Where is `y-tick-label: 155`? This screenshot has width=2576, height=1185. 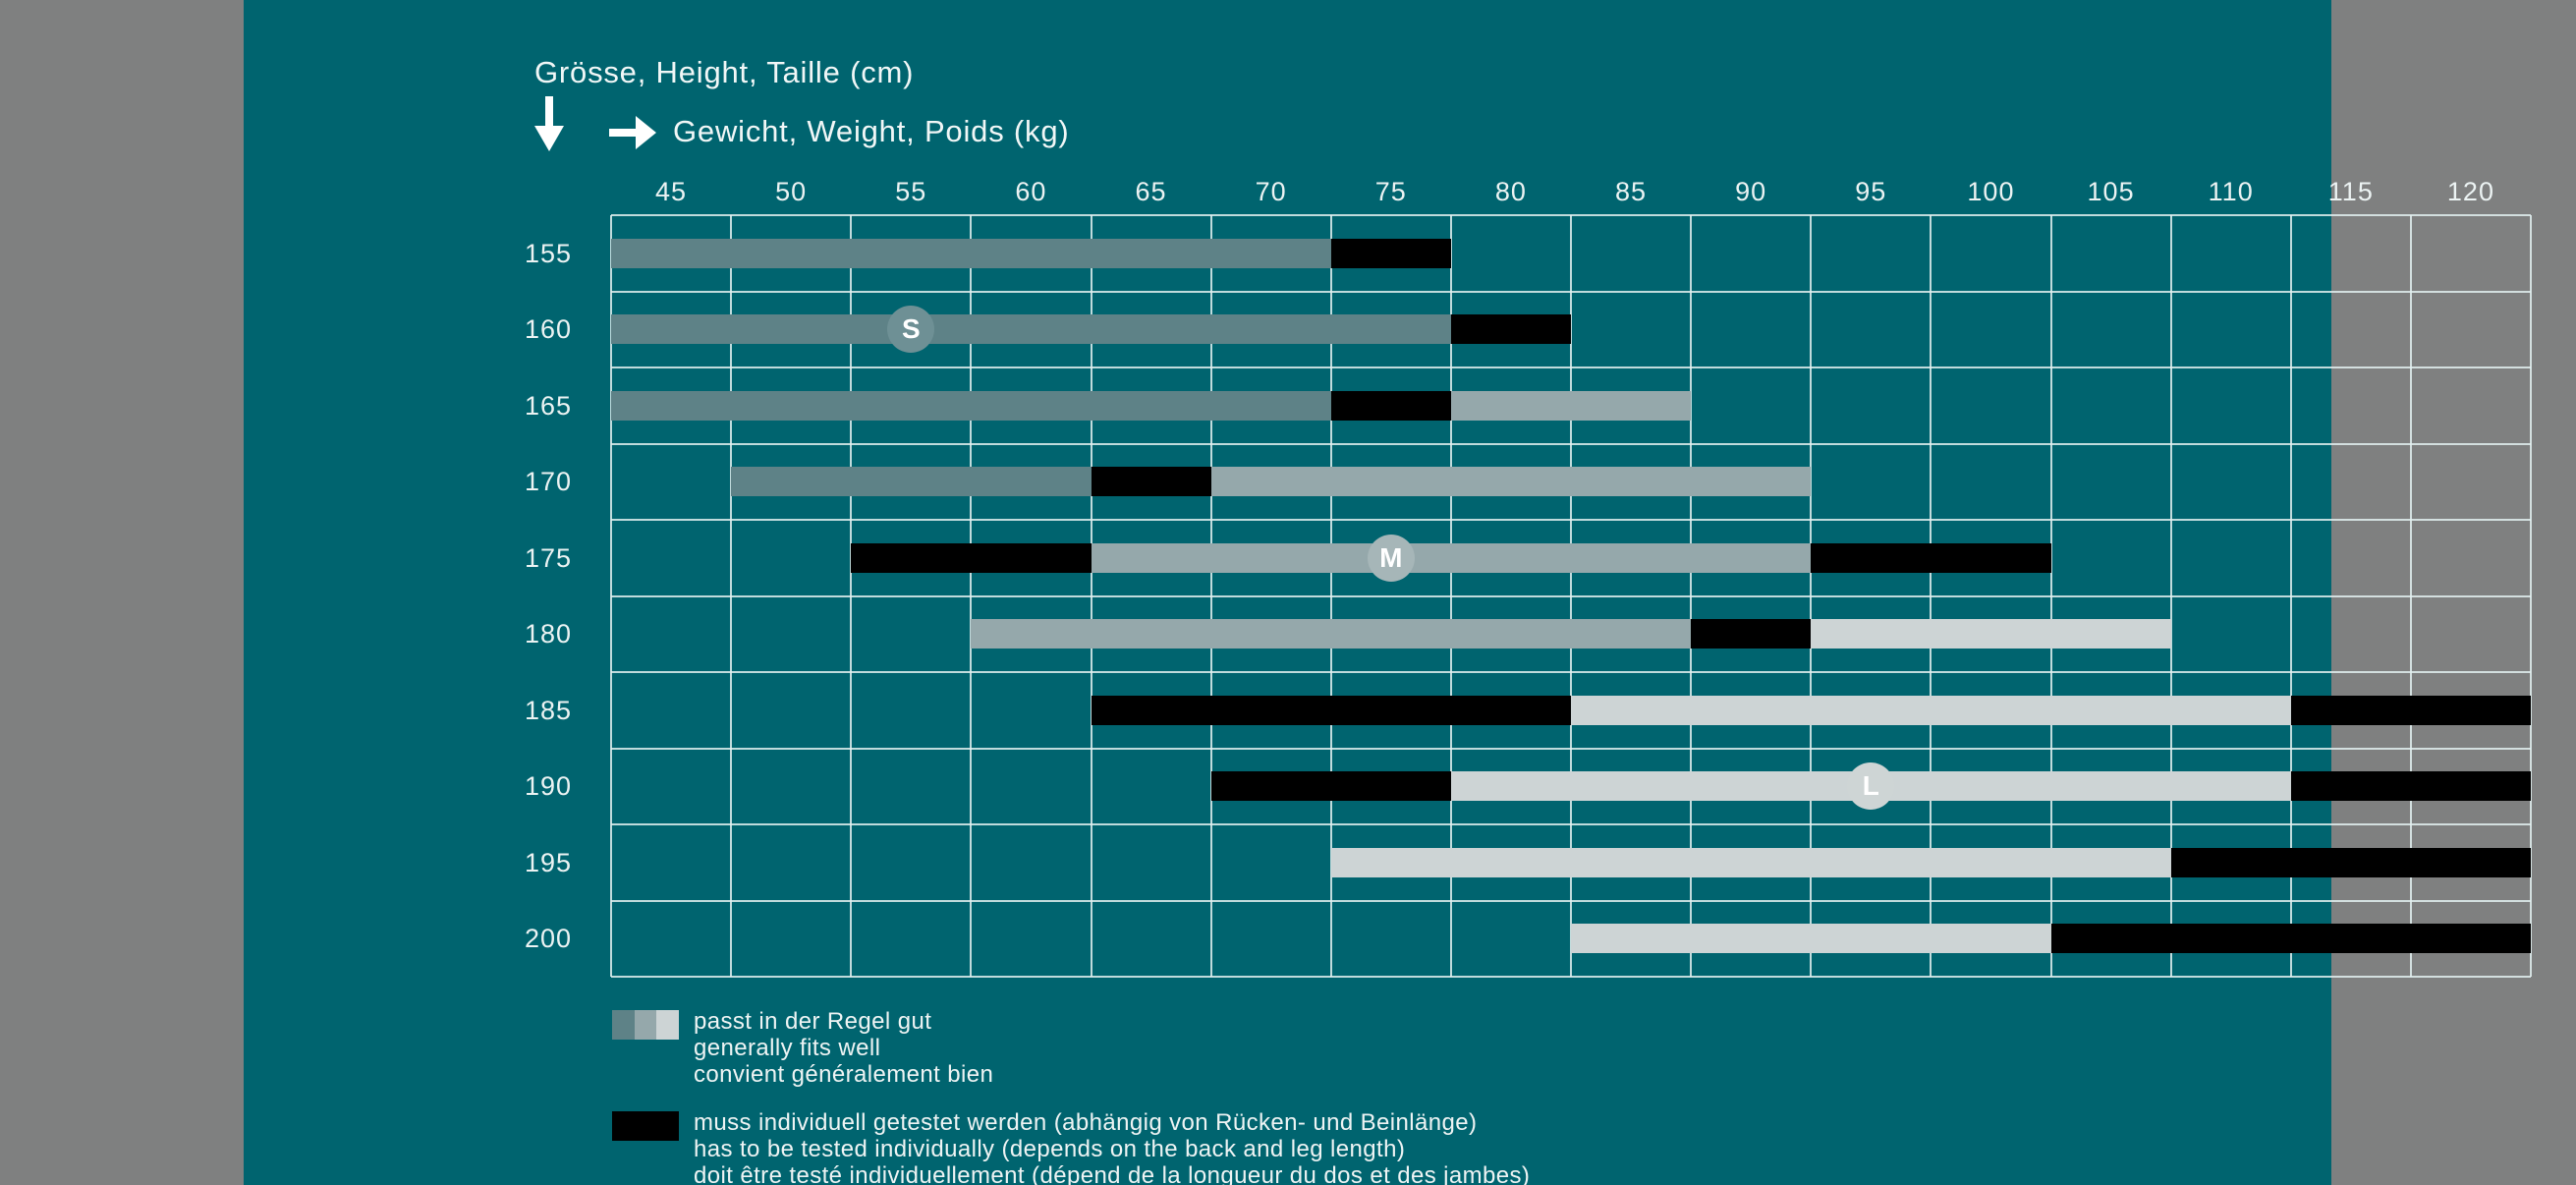 y-tick-label: 155 is located at coordinates (548, 253).